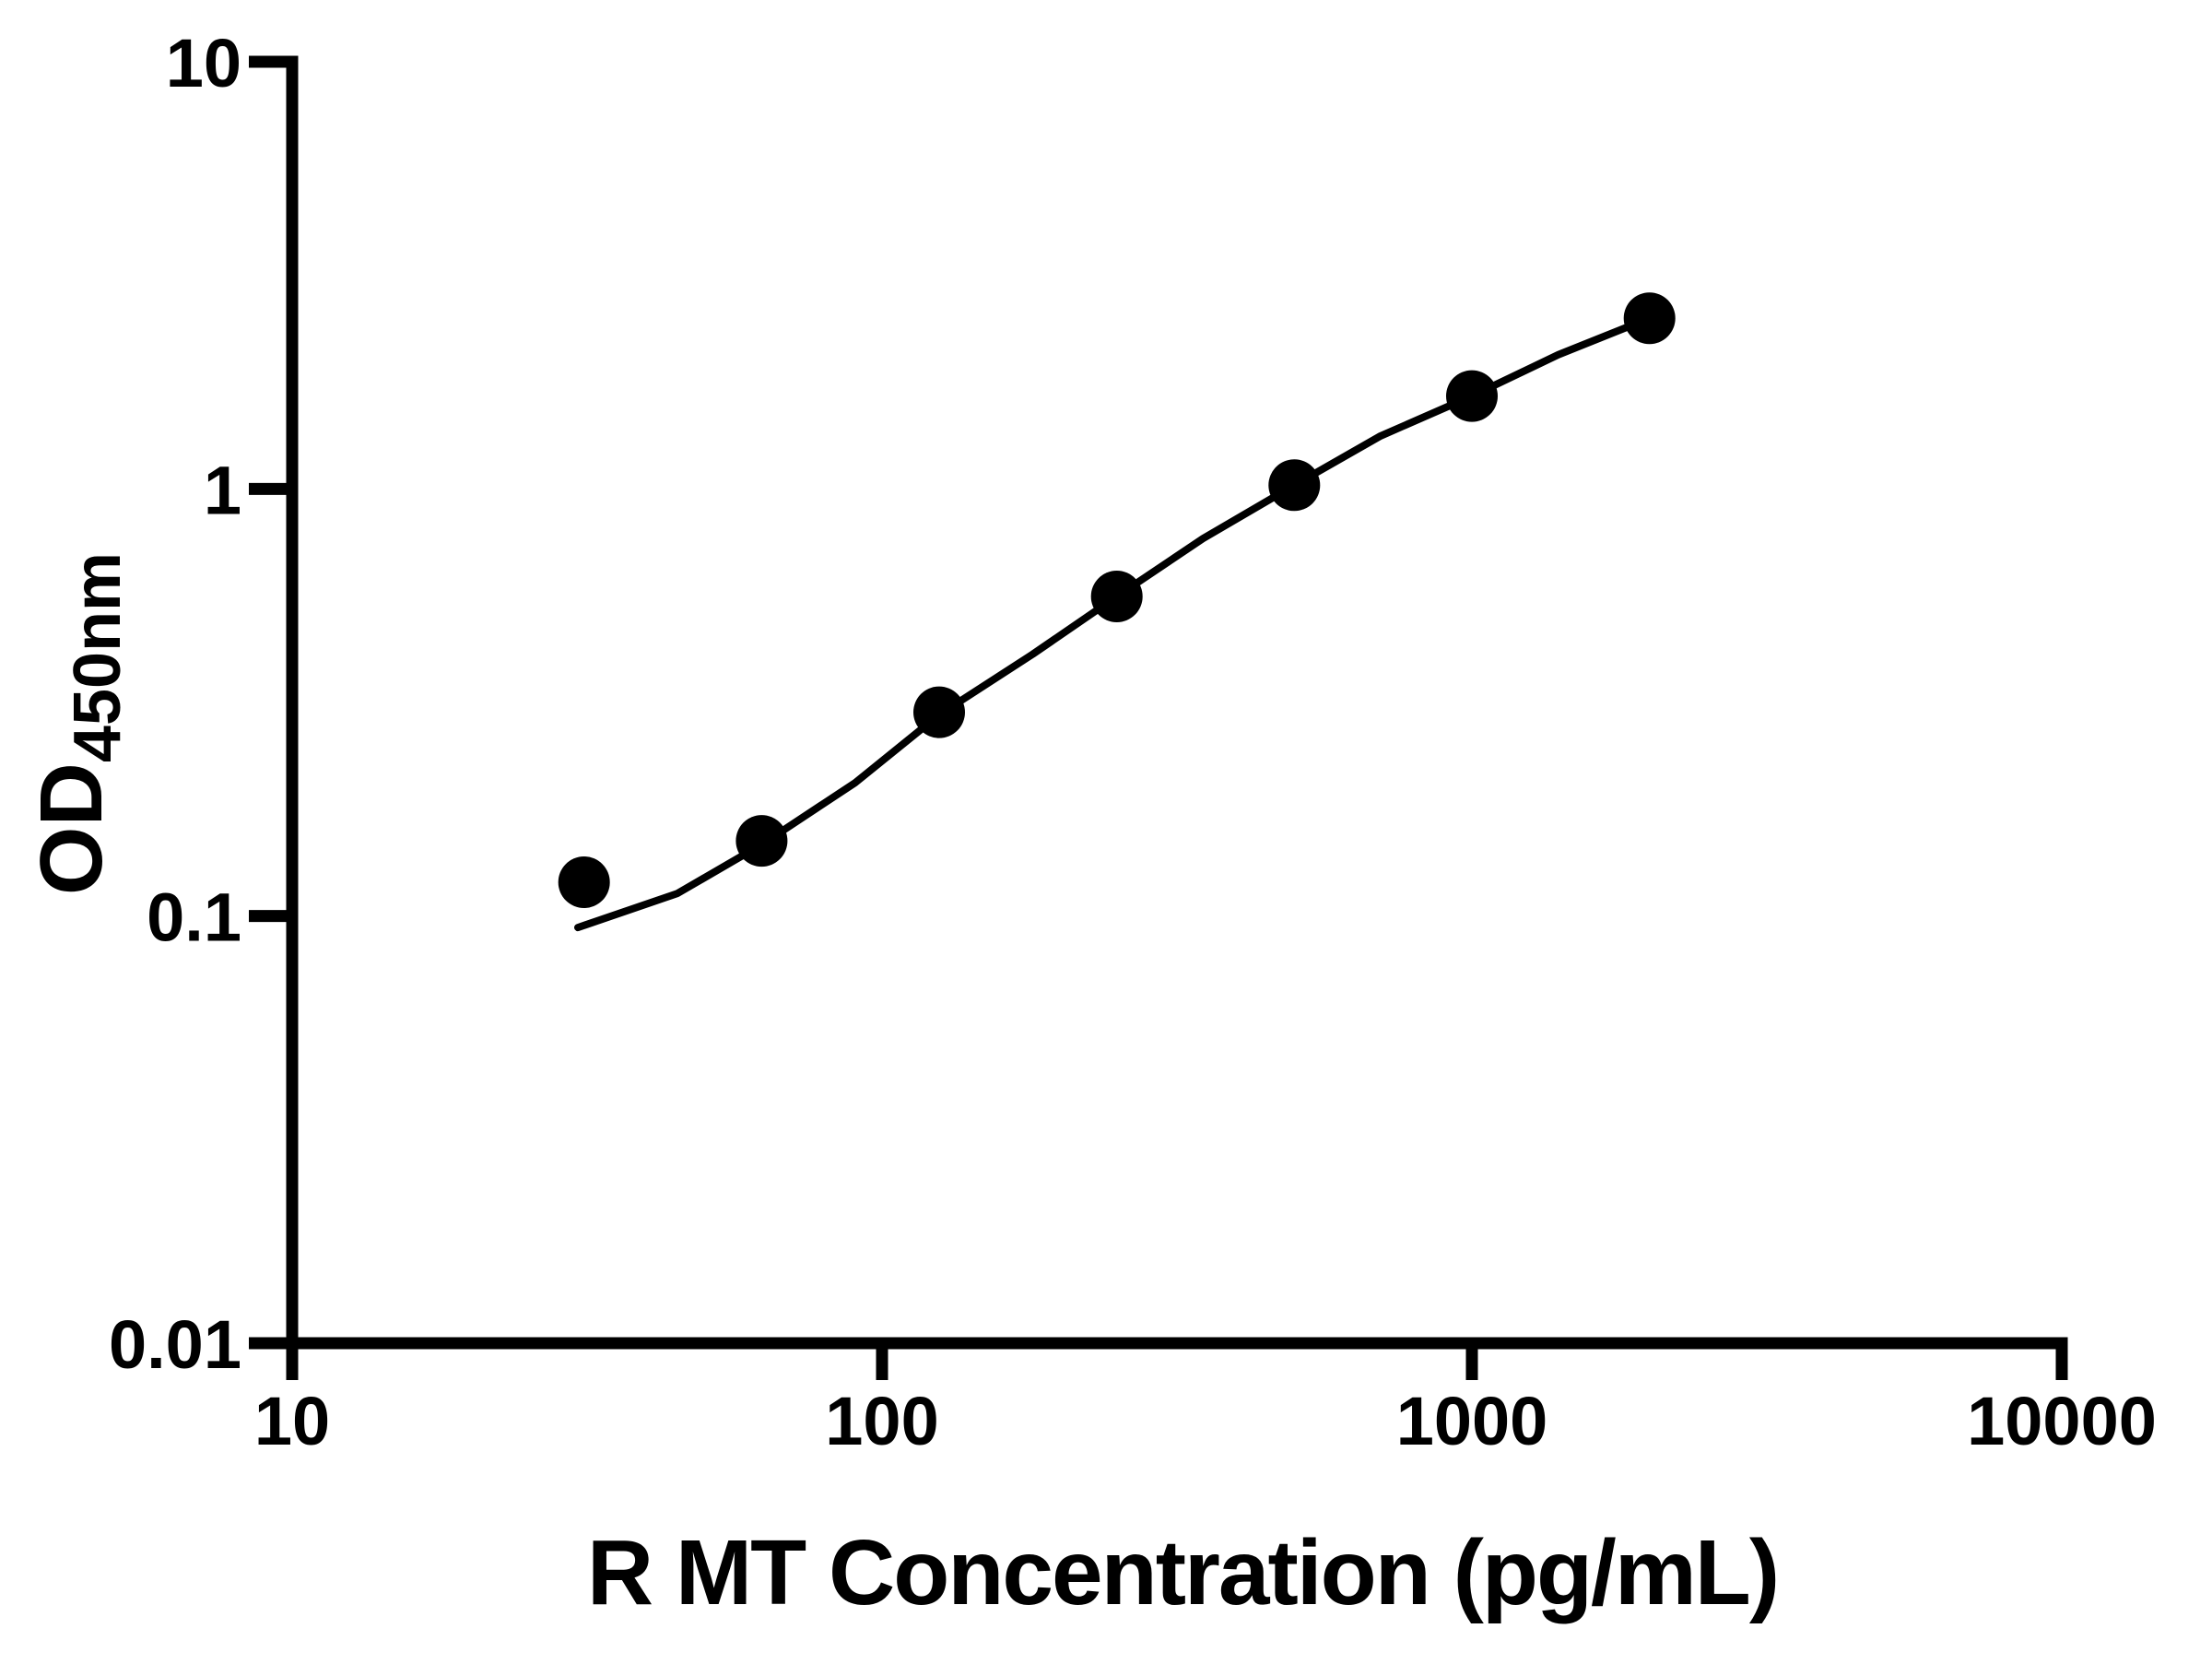 This screenshot has height=1664, width=2212. Describe the element at coordinates (1182, 1572) in the screenshot. I see `x-axis-title: R MT Concentration (pg/mL)` at that location.